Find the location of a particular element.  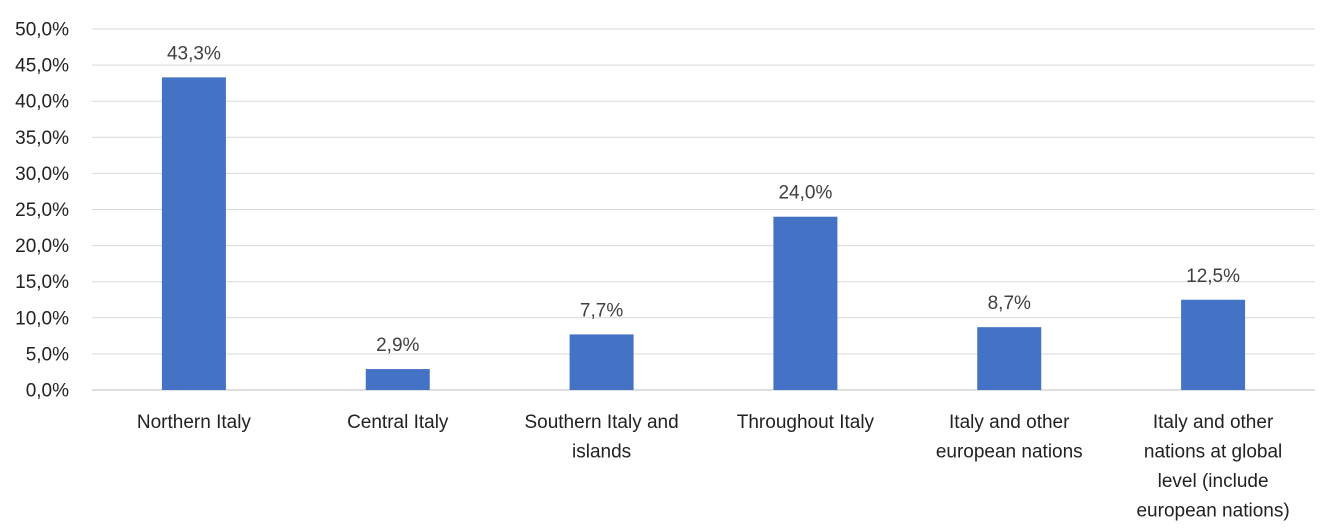

y-tick-label: 35,0% is located at coordinates (42, 138).